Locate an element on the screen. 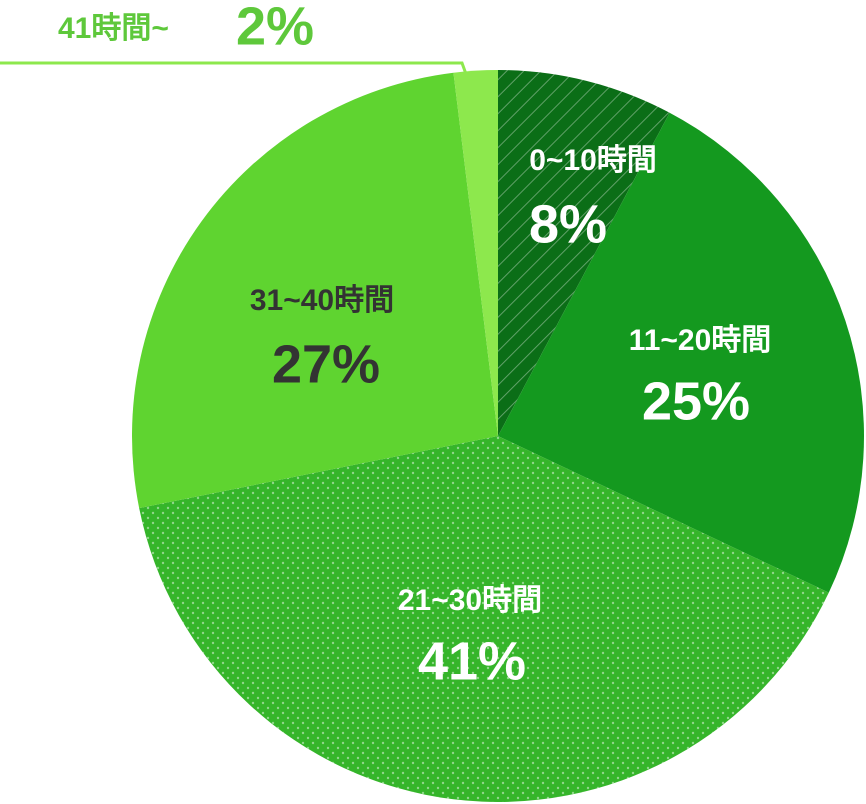 The width and height of the screenshot is (866, 804). slice-value-label: 41% is located at coordinates (472, 661).